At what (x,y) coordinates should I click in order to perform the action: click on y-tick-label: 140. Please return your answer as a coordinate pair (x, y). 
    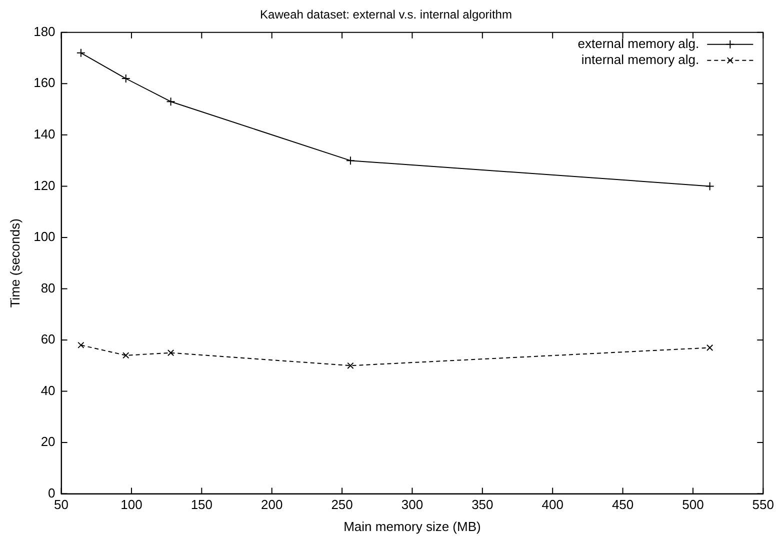
    Looking at the image, I should click on (45, 134).